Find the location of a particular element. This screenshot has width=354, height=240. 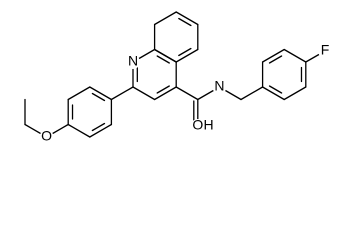

atom-label: F is located at coordinates (325, 50).